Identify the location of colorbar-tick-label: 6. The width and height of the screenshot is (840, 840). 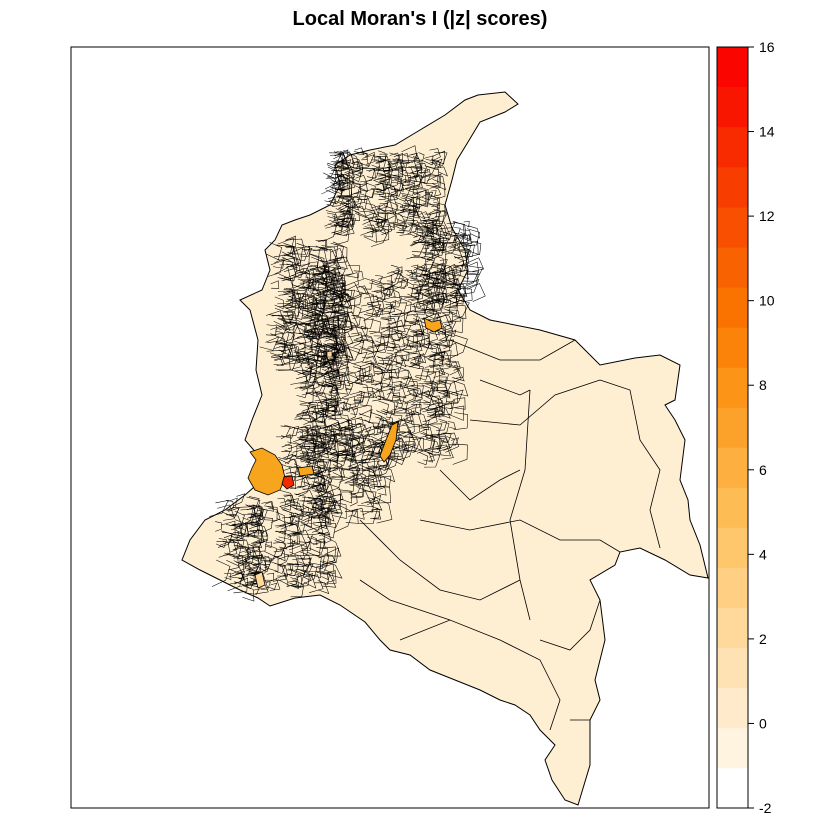
(763, 470).